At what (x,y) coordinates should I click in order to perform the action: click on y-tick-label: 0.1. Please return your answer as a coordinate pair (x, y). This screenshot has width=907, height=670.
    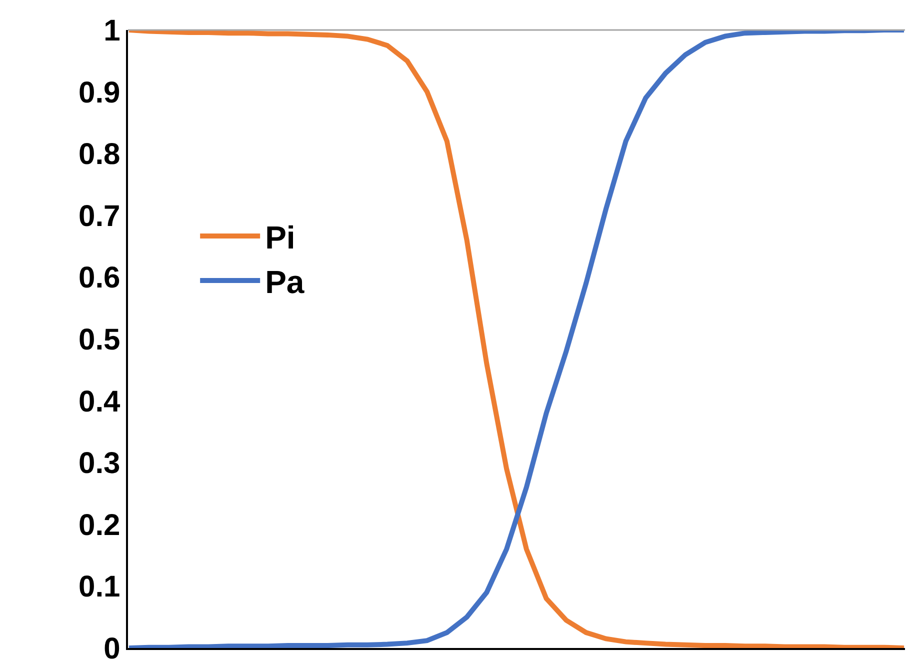
    Looking at the image, I should click on (99, 587).